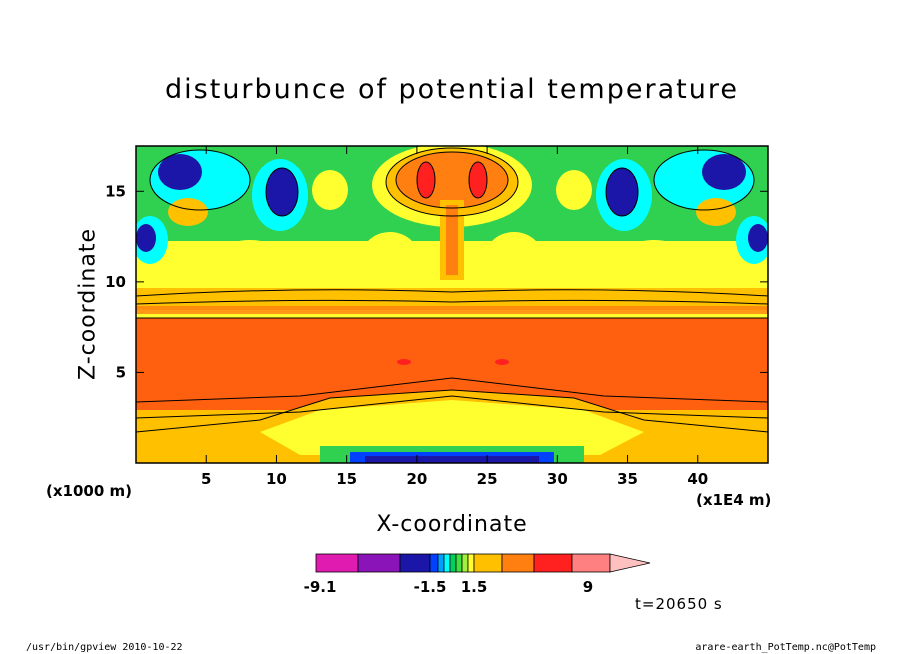 The image size is (904, 654). What do you see at coordinates (452, 89) in the screenshot?
I see `chart-title: disturbunce of potential temperature` at bounding box center [452, 89].